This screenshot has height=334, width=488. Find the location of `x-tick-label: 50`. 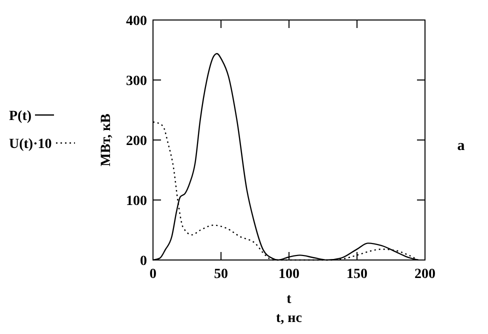

x-tick-label: 50 is located at coordinates (221, 274).